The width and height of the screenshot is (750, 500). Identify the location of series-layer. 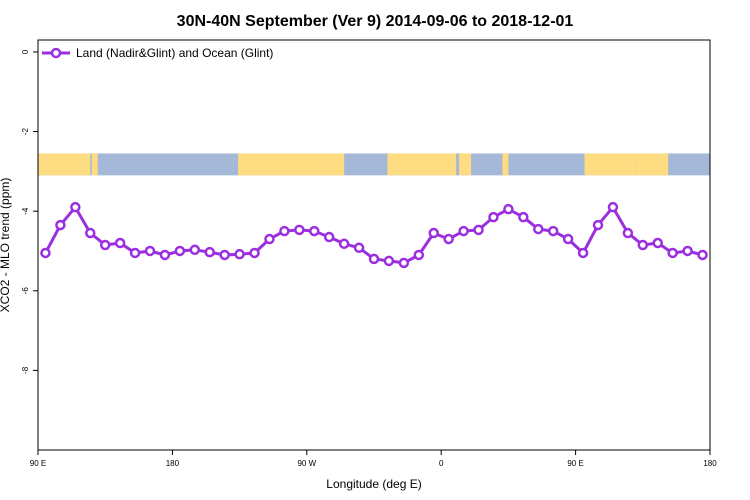
(374, 235).